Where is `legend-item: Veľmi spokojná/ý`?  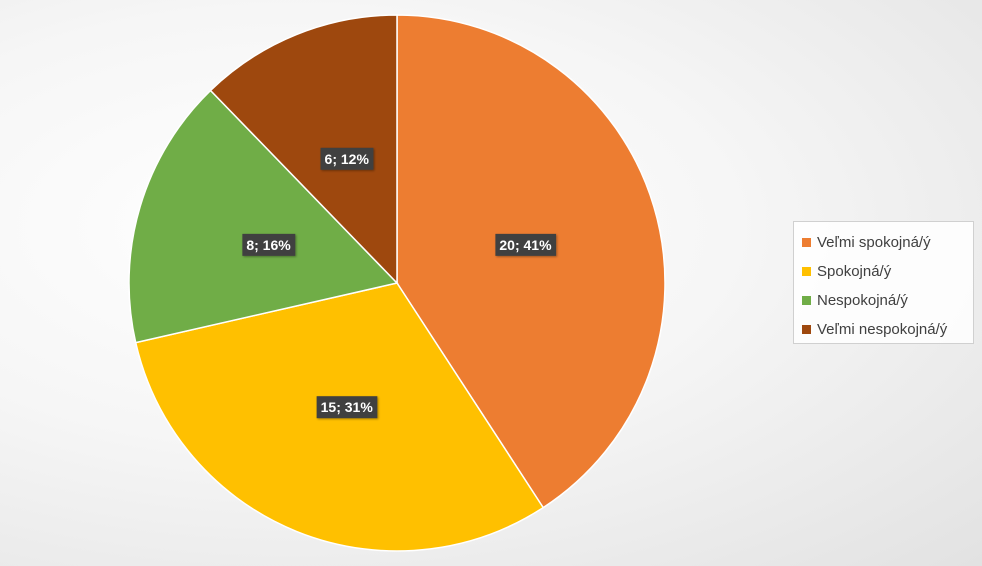
legend-item: Veľmi spokojná/ý is located at coordinates (887, 242).